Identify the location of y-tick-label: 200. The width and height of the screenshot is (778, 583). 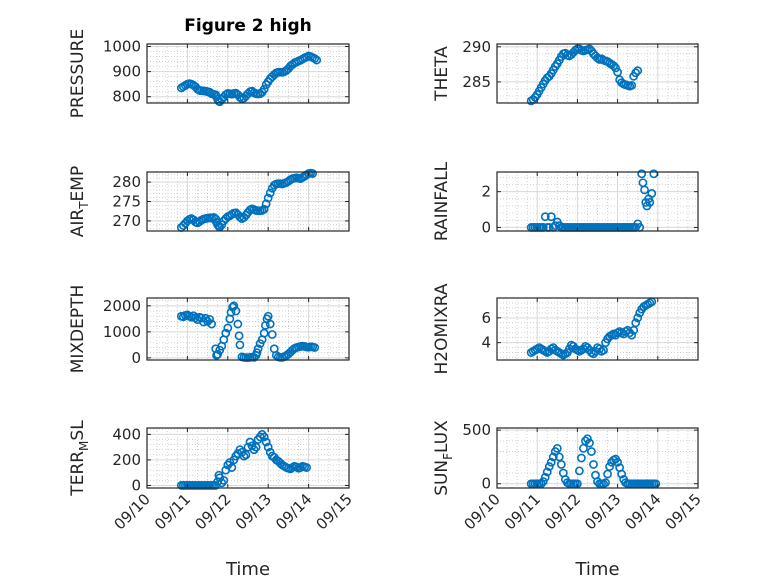
(126, 460).